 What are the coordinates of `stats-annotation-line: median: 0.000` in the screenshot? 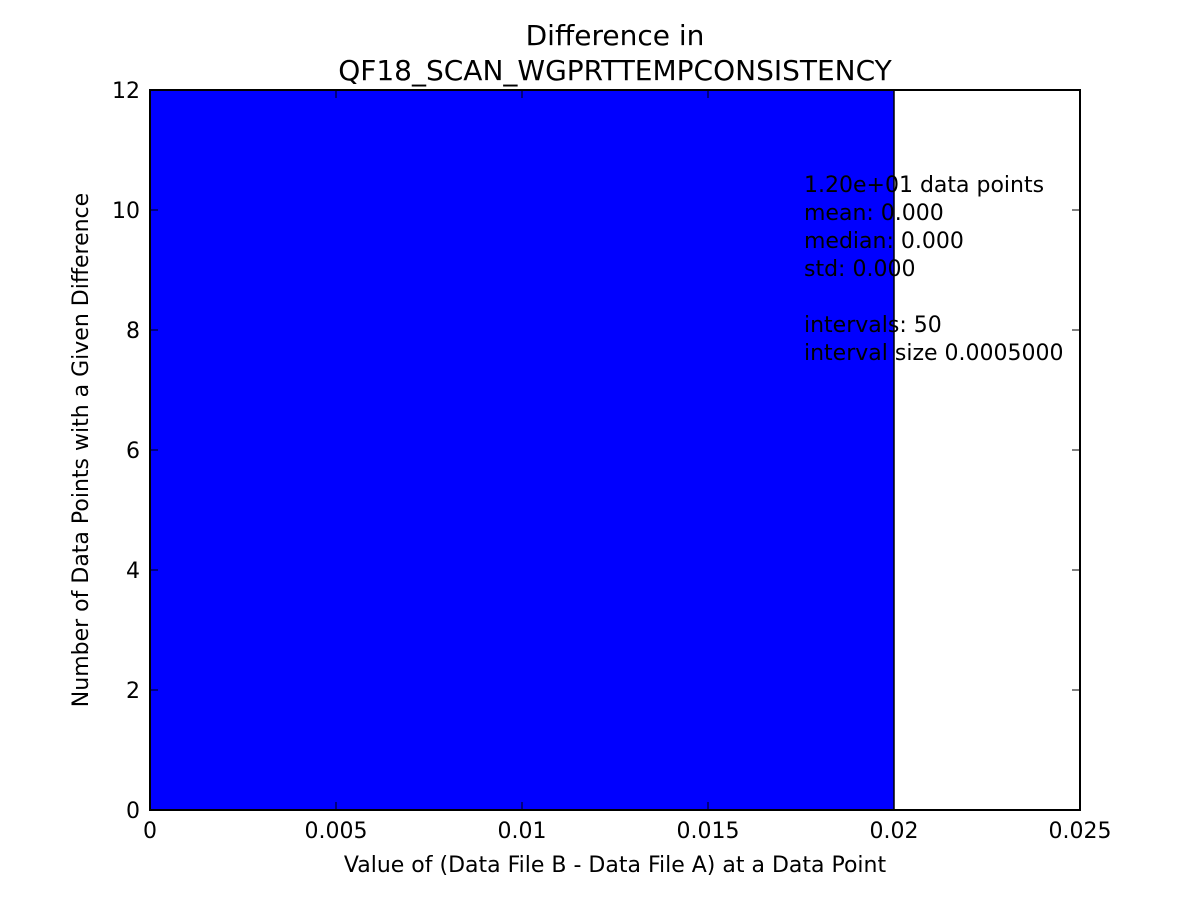 It's located at (884, 241).